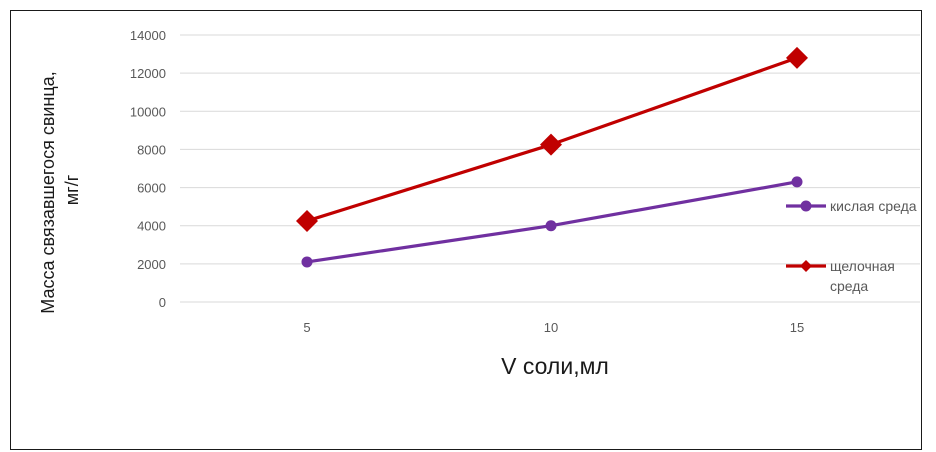 This screenshot has height=452, width=936. What do you see at coordinates (551, 327) in the screenshot?
I see `x-tick-label: 10` at bounding box center [551, 327].